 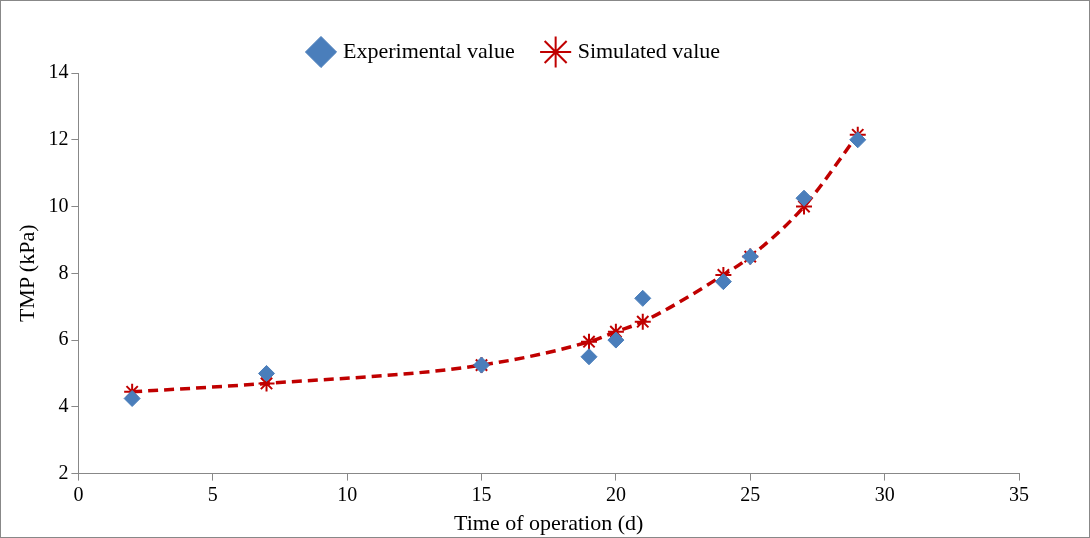 I want to click on x-tick-label: 0, so click(x=78, y=493).